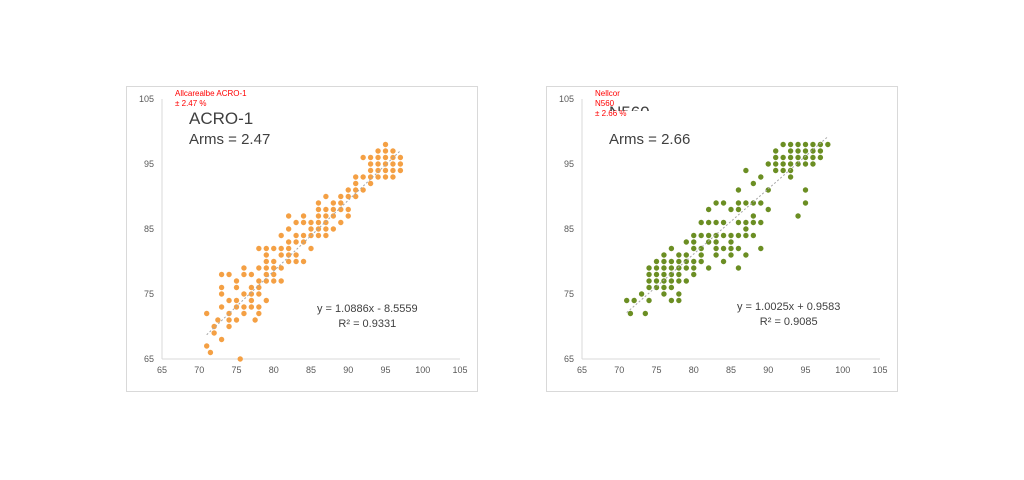 Image resolution: width=1024 pixels, height=480 pixels. I want to click on x-tick-label: 70, so click(199, 370).